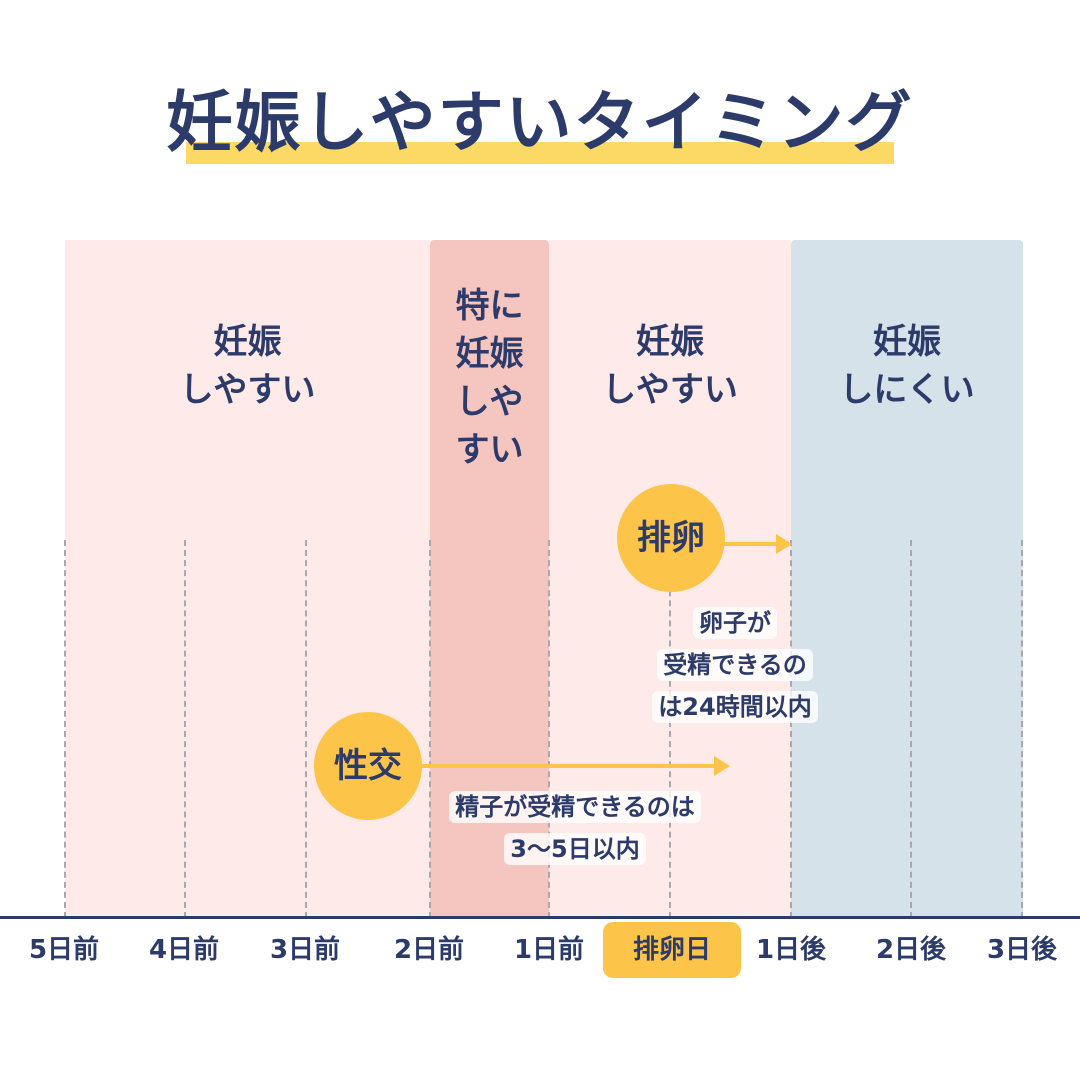  What do you see at coordinates (671, 538) in the screenshot?
I see `ovulation-badge: 排卵` at bounding box center [671, 538].